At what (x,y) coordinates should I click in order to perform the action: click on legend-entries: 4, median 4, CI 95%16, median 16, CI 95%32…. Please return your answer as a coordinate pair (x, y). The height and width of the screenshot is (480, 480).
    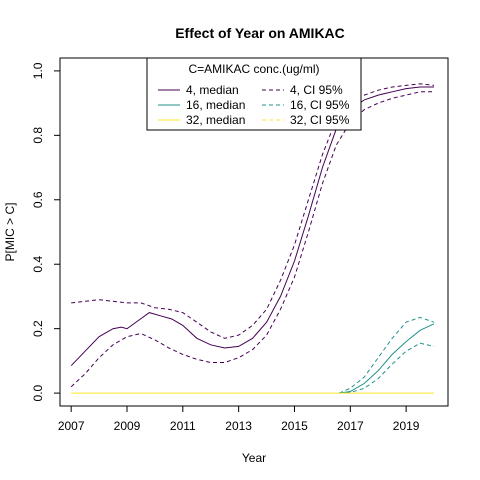
    Looking at the image, I should click on (254, 105).